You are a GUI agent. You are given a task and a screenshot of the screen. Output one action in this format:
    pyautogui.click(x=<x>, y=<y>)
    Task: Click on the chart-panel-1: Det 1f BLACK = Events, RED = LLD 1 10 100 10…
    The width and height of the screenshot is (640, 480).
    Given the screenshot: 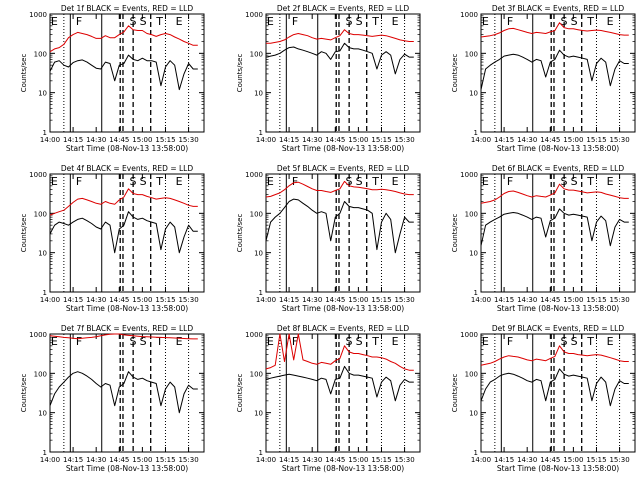 What is the action you would take?
    pyautogui.click(x=112, y=78)
    